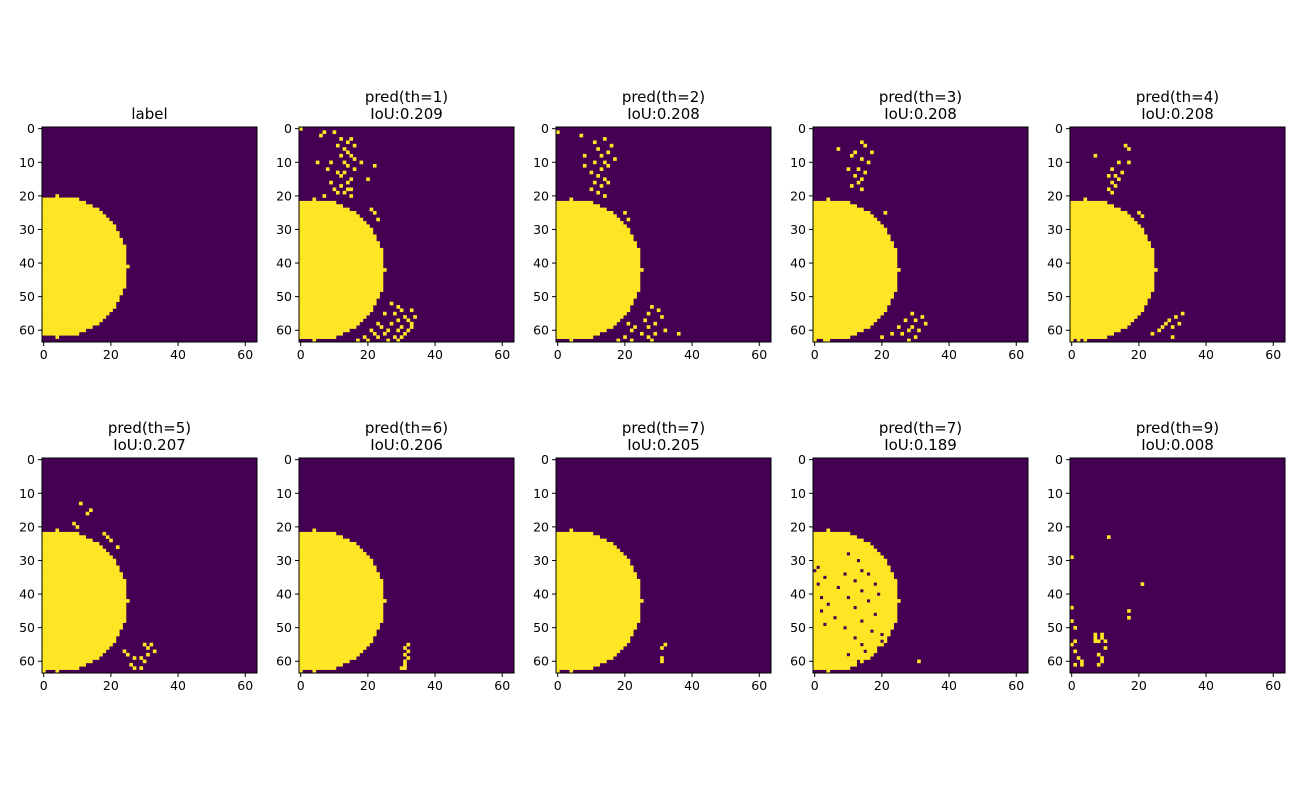 This screenshot has width=1300, height=800. What do you see at coordinates (652, 225) in the screenshot?
I see `panel-2: 0 20 40 60 0 10 20 30 40 50 60 pred(th=2)IoU:0.208` at bounding box center [652, 225].